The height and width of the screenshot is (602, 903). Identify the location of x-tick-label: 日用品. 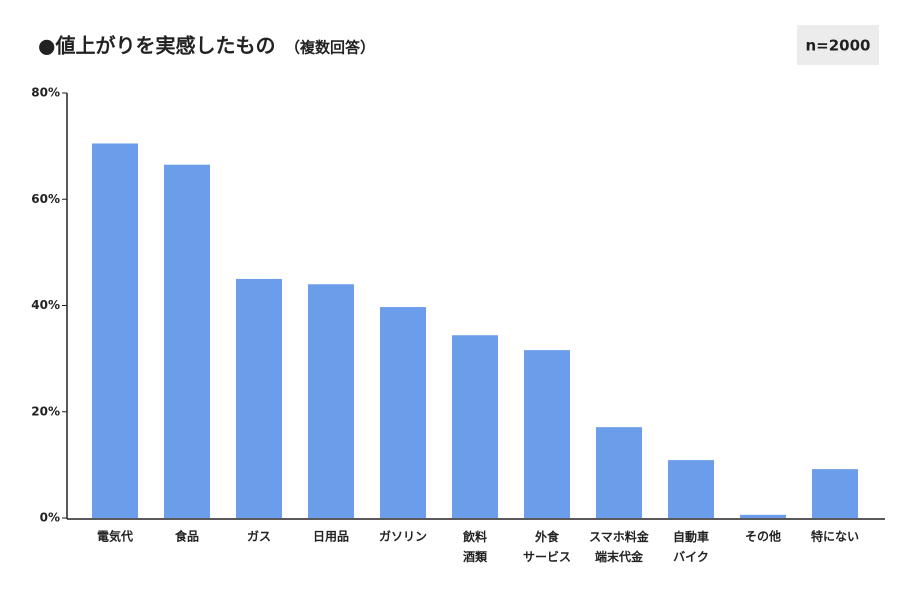
(331, 537).